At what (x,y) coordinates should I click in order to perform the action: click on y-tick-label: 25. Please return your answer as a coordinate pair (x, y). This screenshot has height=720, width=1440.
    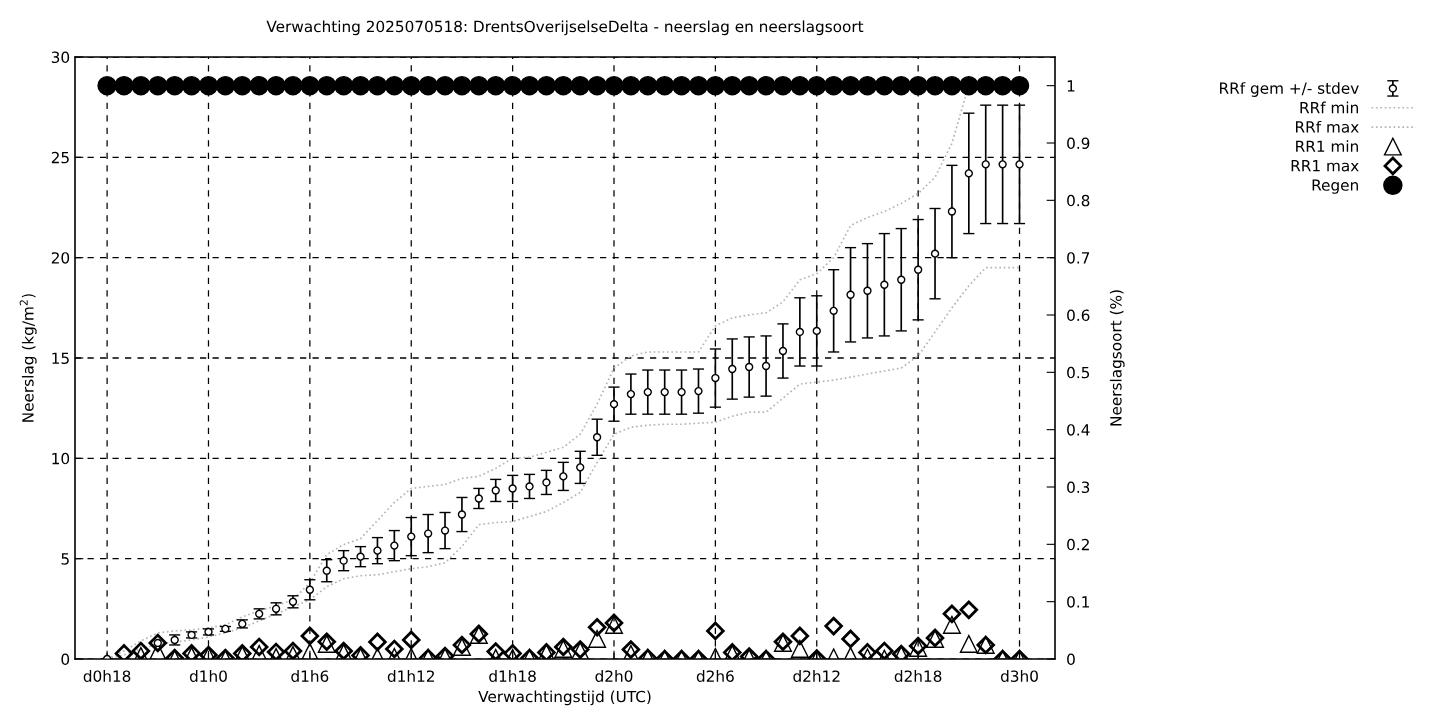
    Looking at the image, I should click on (60, 157).